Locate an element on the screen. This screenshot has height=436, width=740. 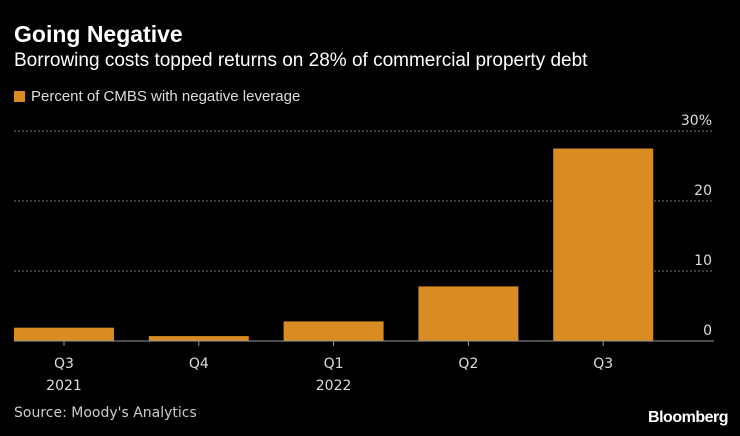
x-tick-label: Q2 is located at coordinates (468, 364).